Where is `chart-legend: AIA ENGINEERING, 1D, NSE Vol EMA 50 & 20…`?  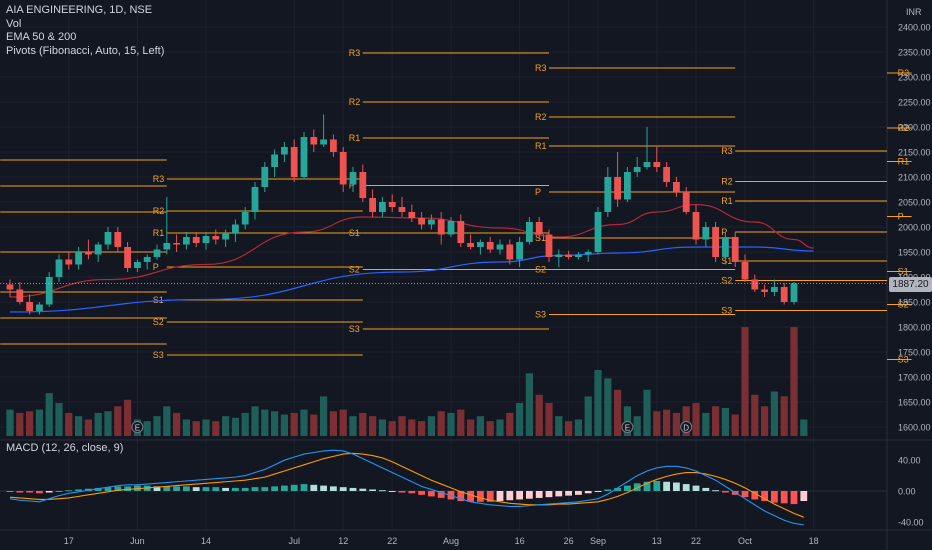
chart-legend: AIA ENGINEERING, 1D, NSE Vol EMA 50 & 20… is located at coordinates (85, 31).